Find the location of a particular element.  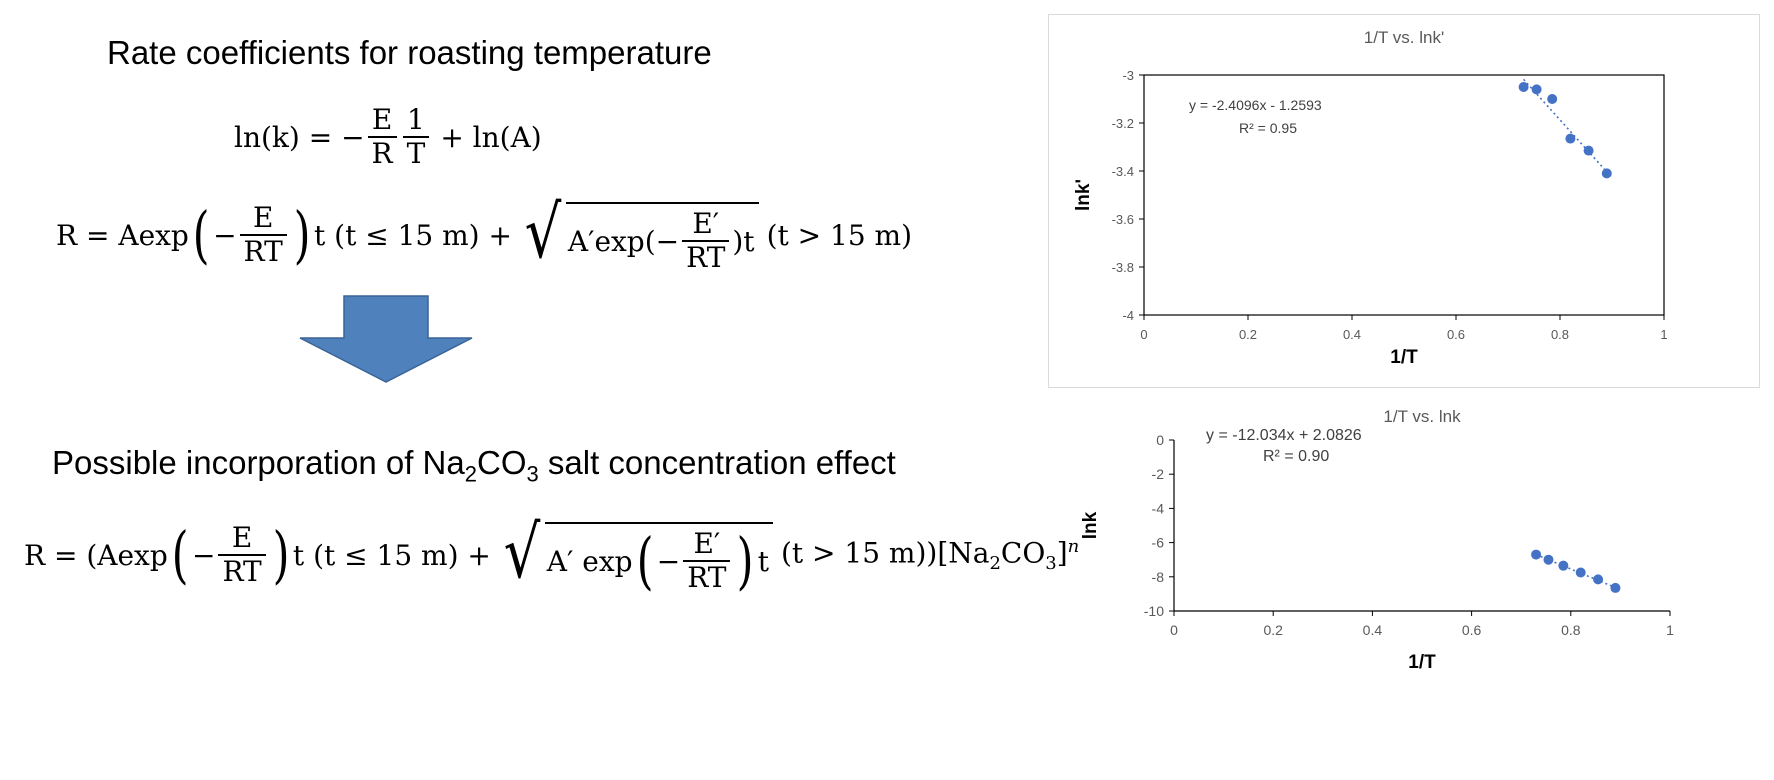

eq3-cond1: t (t ≤ 15 m) + is located at coordinates (391, 555).